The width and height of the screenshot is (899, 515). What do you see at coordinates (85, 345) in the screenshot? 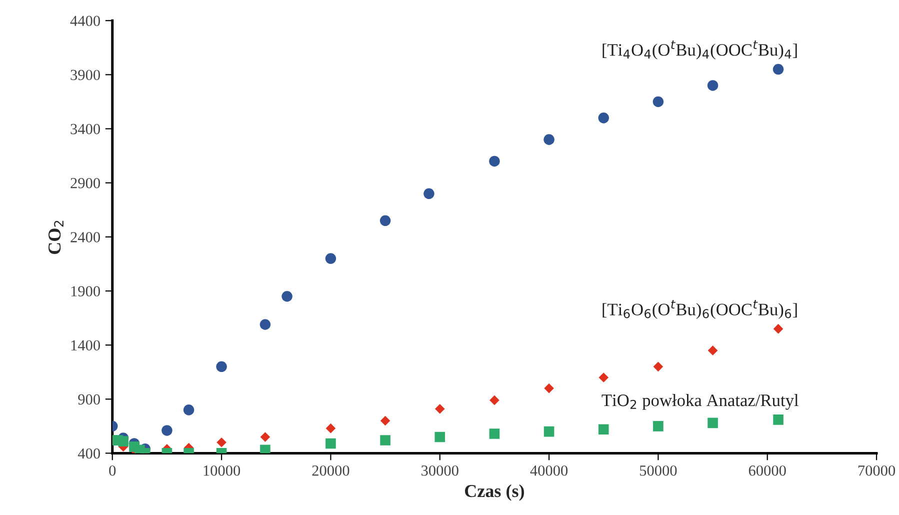
I see `y-tick-label: 1400` at bounding box center [85, 345].